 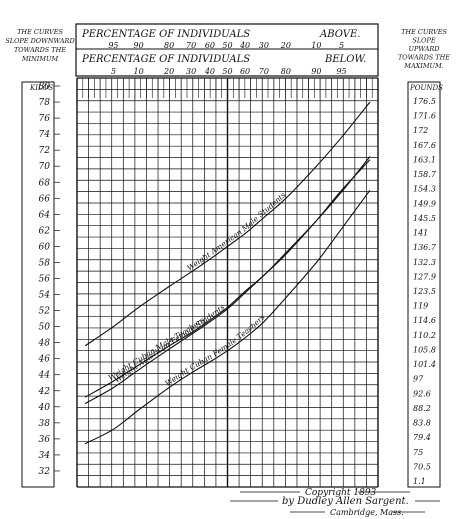 I want to click on pounds-tick-label: 145.5, so click(x=424, y=218).